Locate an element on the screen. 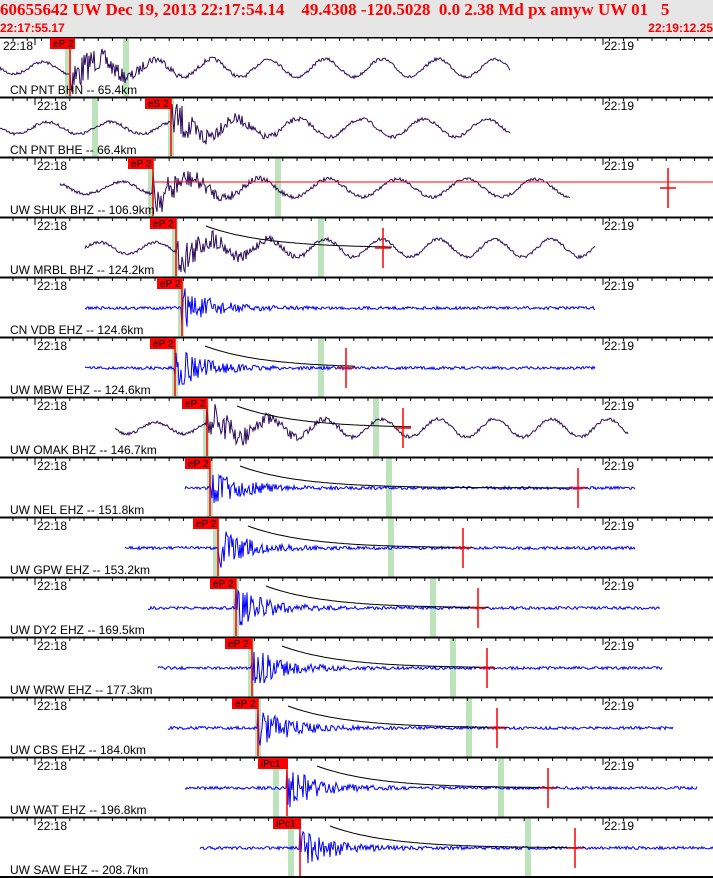  channel-panel: 22:18 22:19 iPc1 UW WAT EHZ -- 196.8km is located at coordinates (356, 786).